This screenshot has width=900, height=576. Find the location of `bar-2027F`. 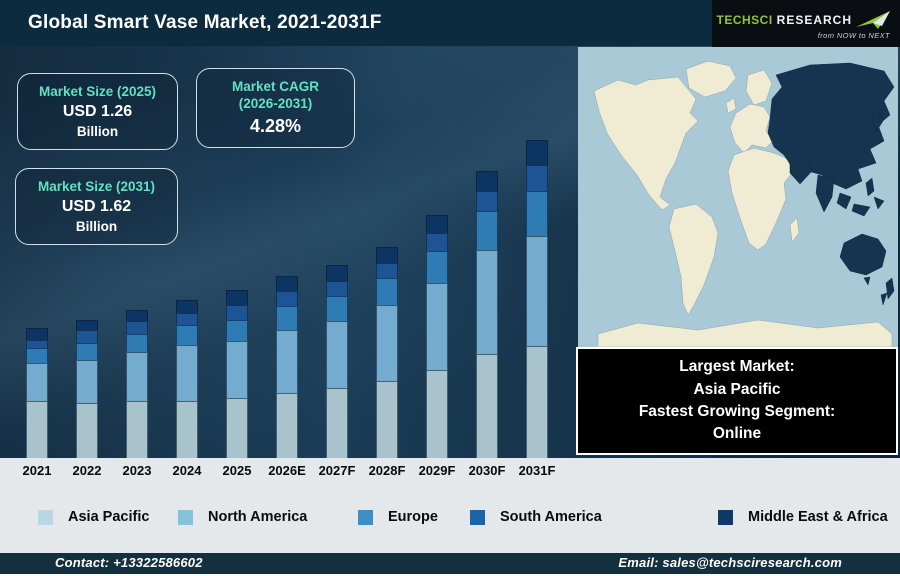

bar-2027F is located at coordinates (337, 361).